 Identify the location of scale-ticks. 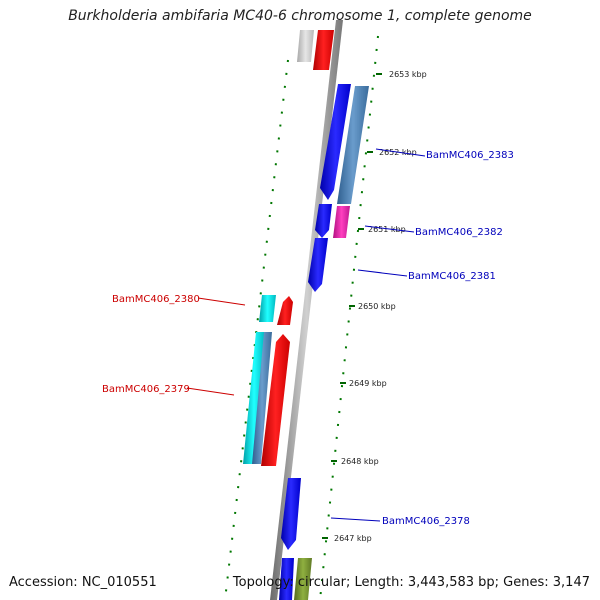
(352, 306).